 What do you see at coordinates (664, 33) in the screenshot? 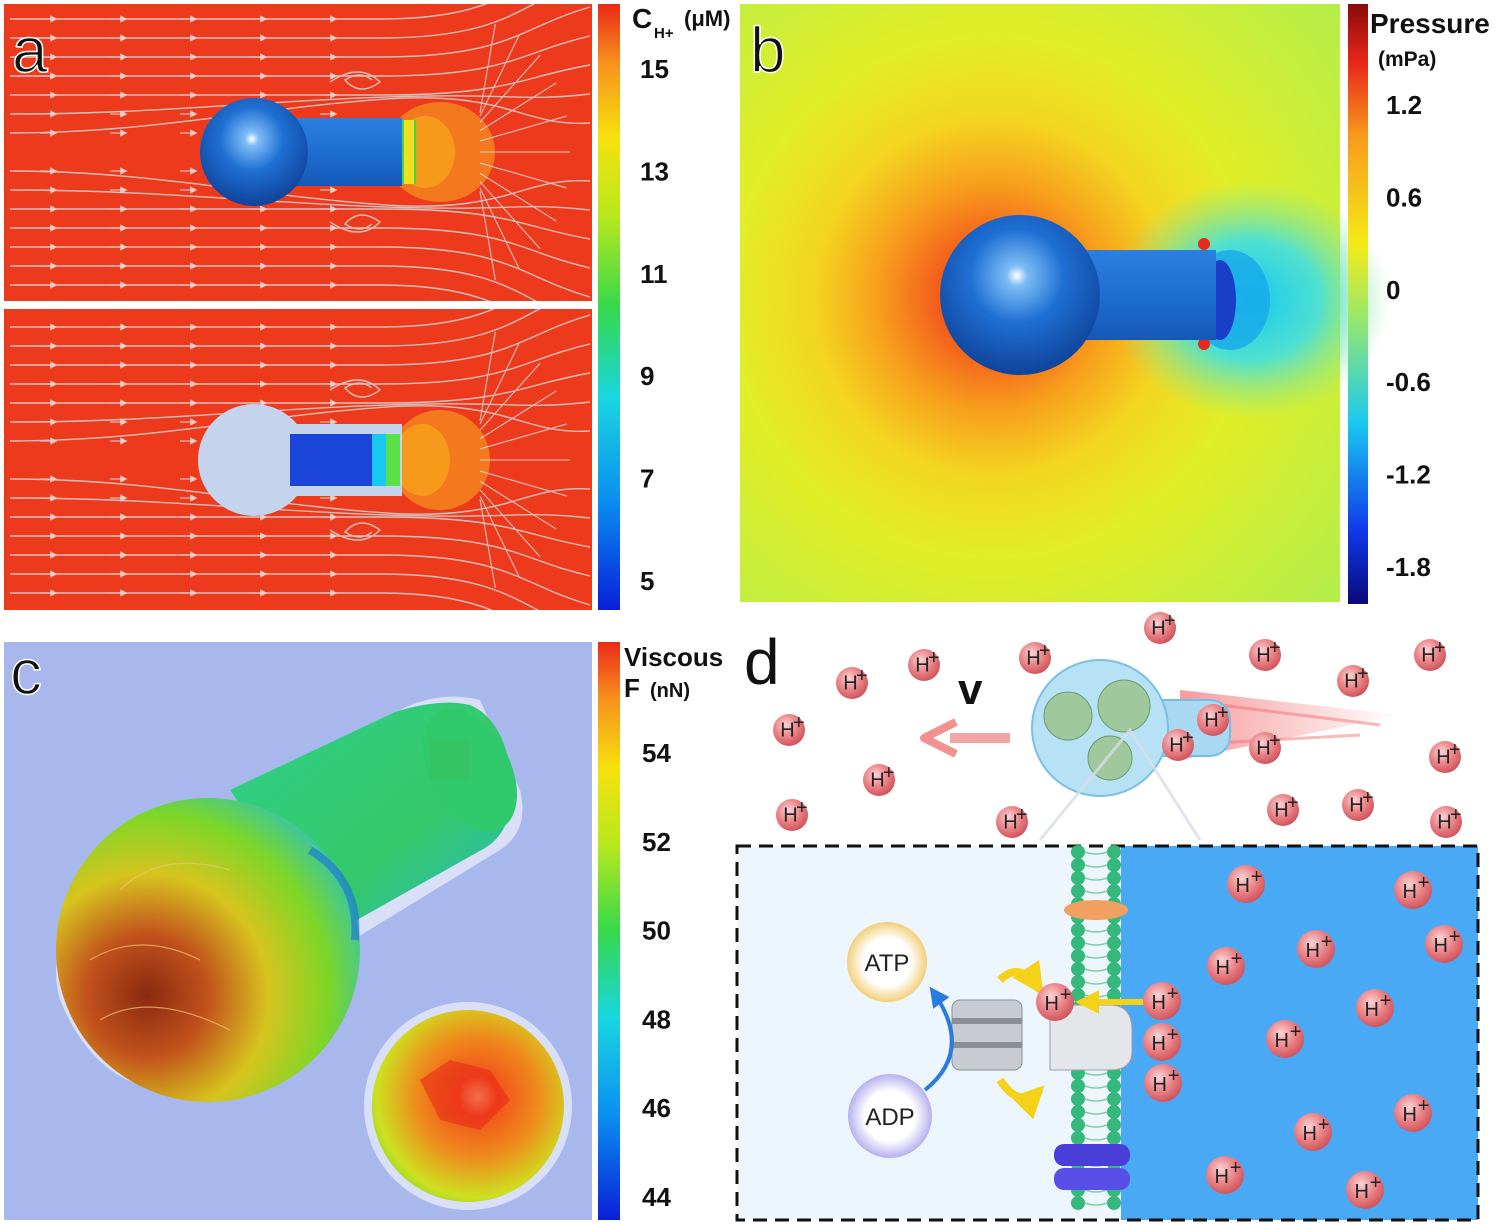
I see `colorbar-a-title-sub: H+` at bounding box center [664, 33].